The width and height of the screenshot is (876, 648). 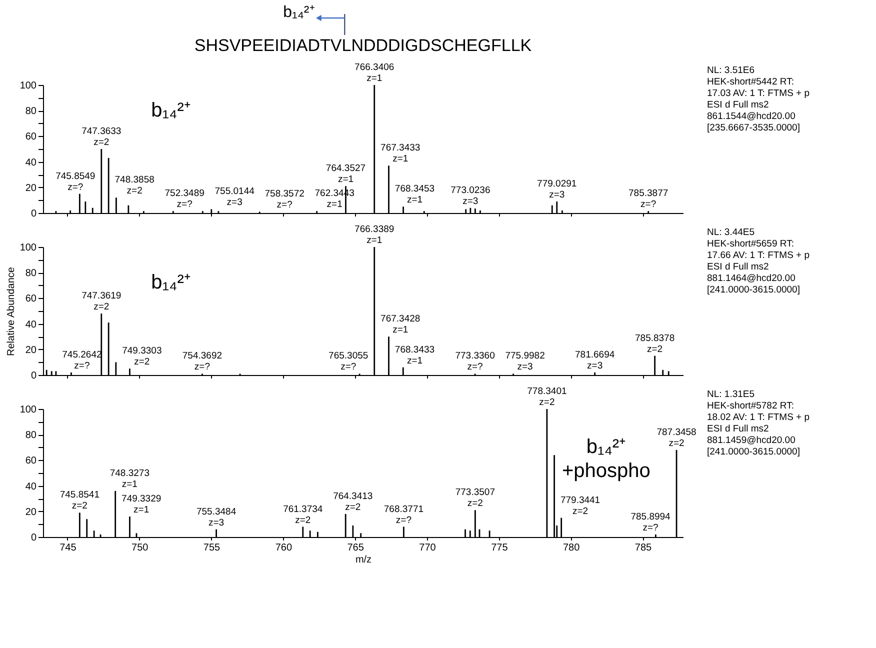 What do you see at coordinates (400, 153) in the screenshot?
I see `annotation: 767.3433 z=1` at bounding box center [400, 153].